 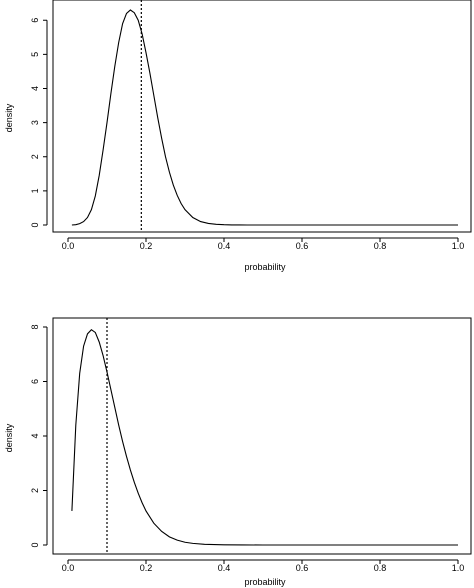 I want to click on y-ticks-top: 0 1 2 3 4 5 6, so click(x=39, y=123).